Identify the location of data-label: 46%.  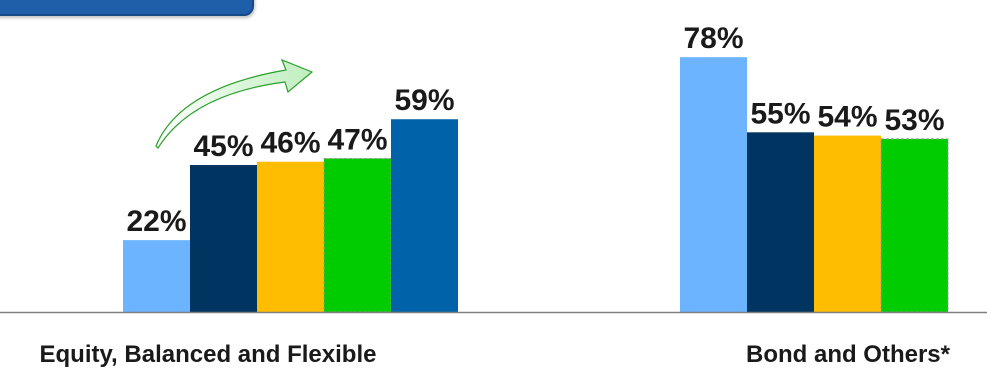
(290, 143).